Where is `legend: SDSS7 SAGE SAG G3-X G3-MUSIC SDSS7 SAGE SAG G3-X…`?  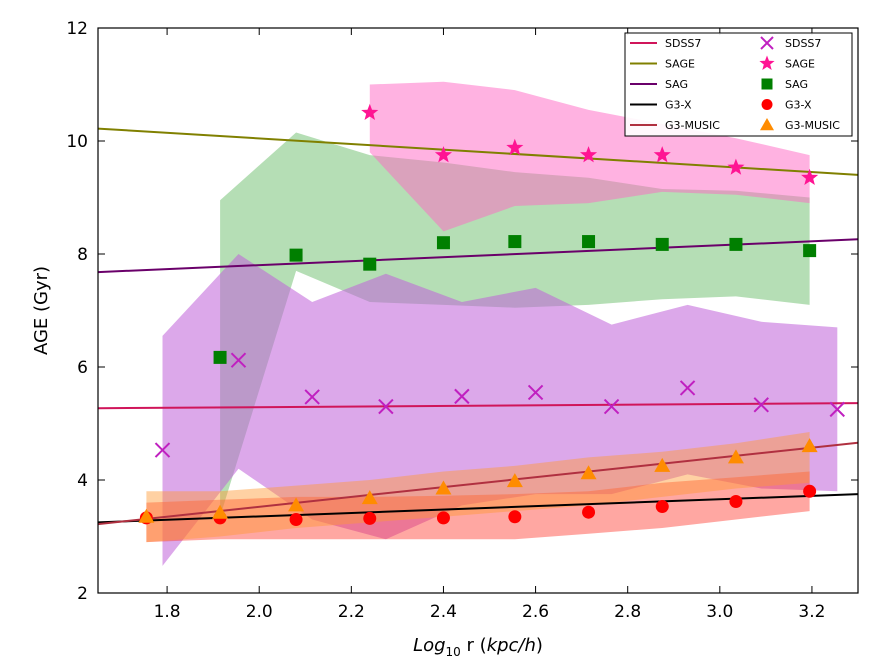 legend: SDSS7 SAGE SAG G3-X G3-MUSIC SDSS7 SAGE SAG G3-X… is located at coordinates (738, 84).